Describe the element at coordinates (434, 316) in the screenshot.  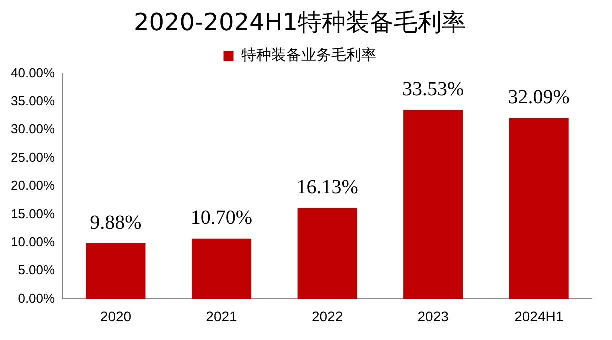
I see `x-tick-label: 2023` at that location.